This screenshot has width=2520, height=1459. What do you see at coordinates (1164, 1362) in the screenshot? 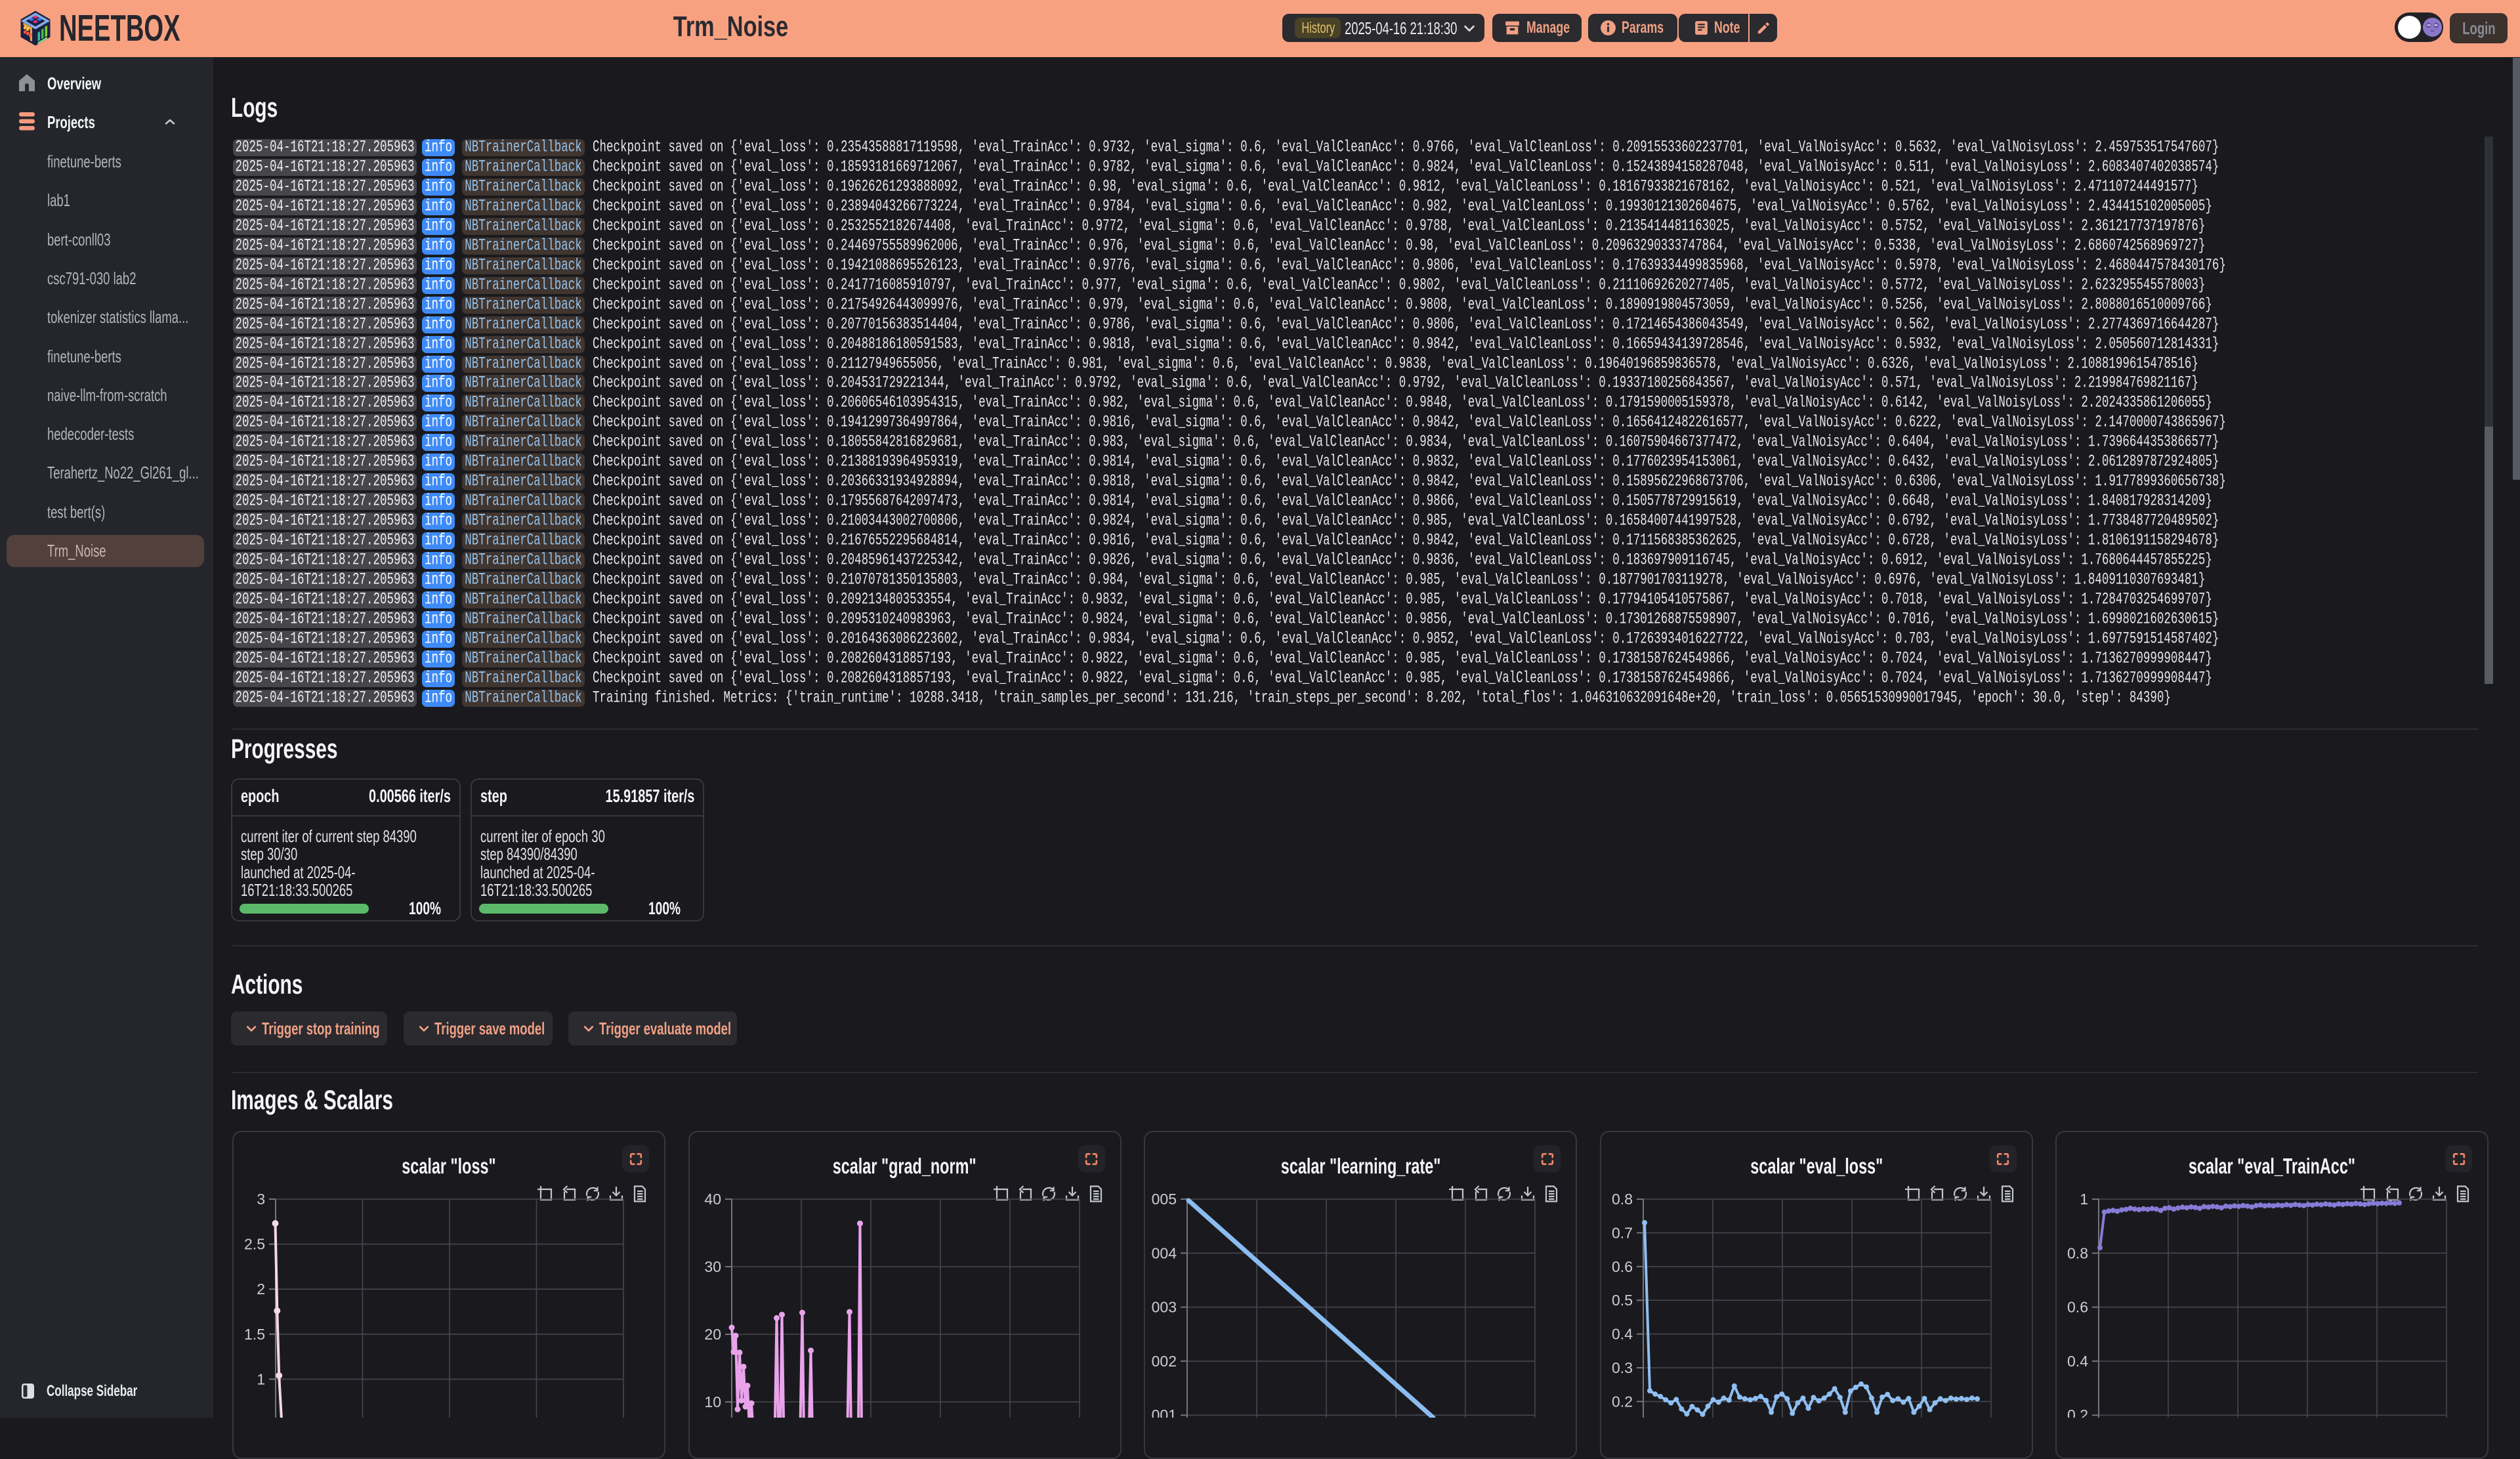
I see `svg-text: 002` at bounding box center [1164, 1362].